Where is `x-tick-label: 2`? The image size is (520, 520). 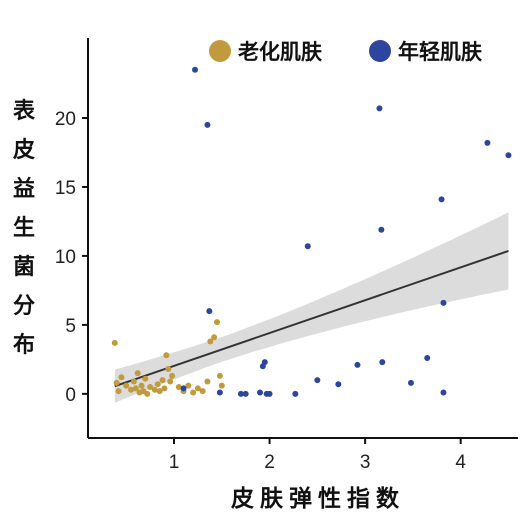 x-tick-label: 2 is located at coordinates (269, 462).